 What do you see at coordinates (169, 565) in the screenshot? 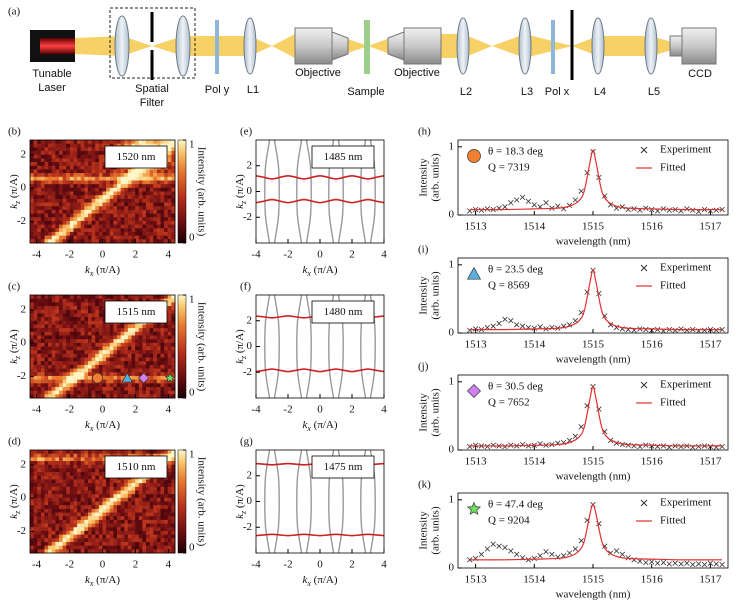
I see `x-tick-label: 4` at bounding box center [169, 565].